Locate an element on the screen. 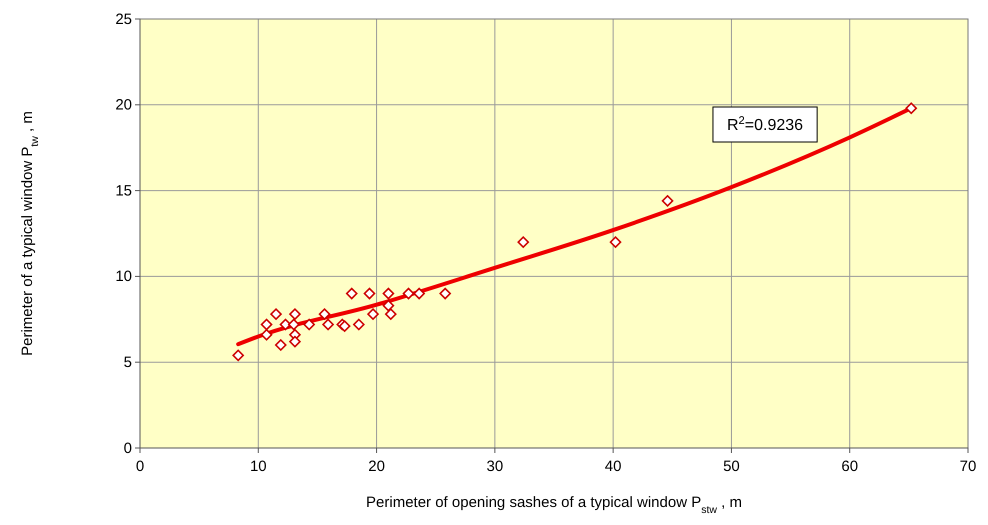  y-tick-label: 0 is located at coordinates (128, 448).